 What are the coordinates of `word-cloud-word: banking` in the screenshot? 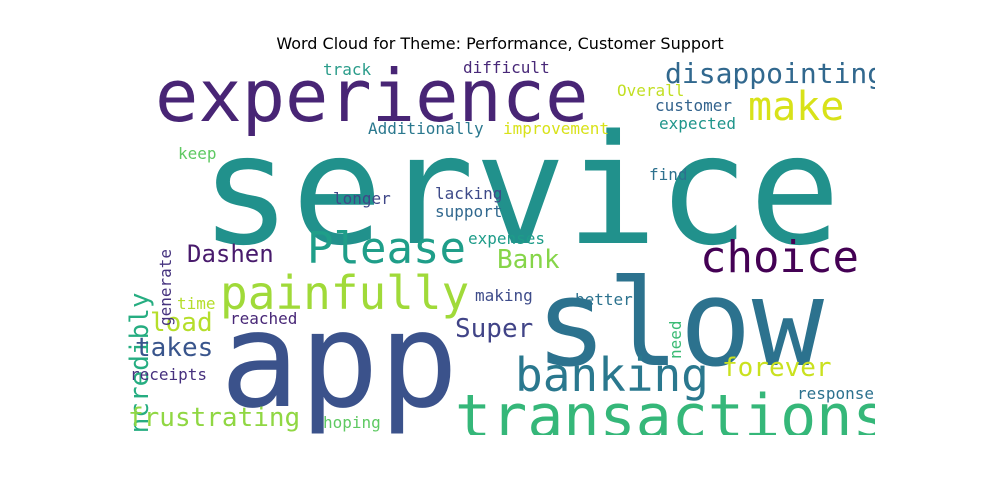 It's located at (612, 375).